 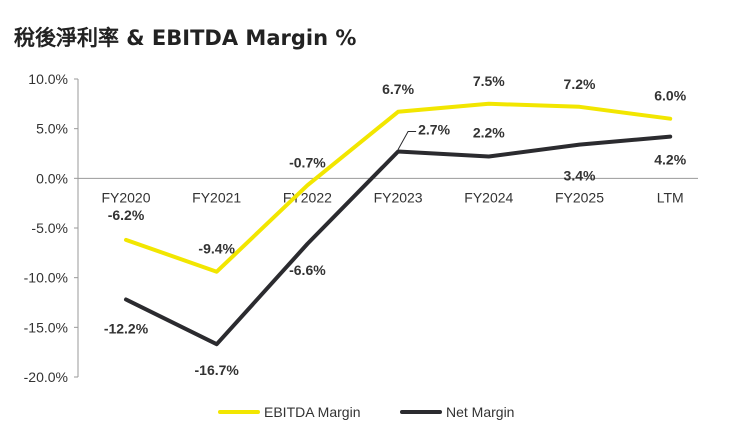 I want to click on ebitda-label-fy2025: 7.2%, so click(x=580, y=84).